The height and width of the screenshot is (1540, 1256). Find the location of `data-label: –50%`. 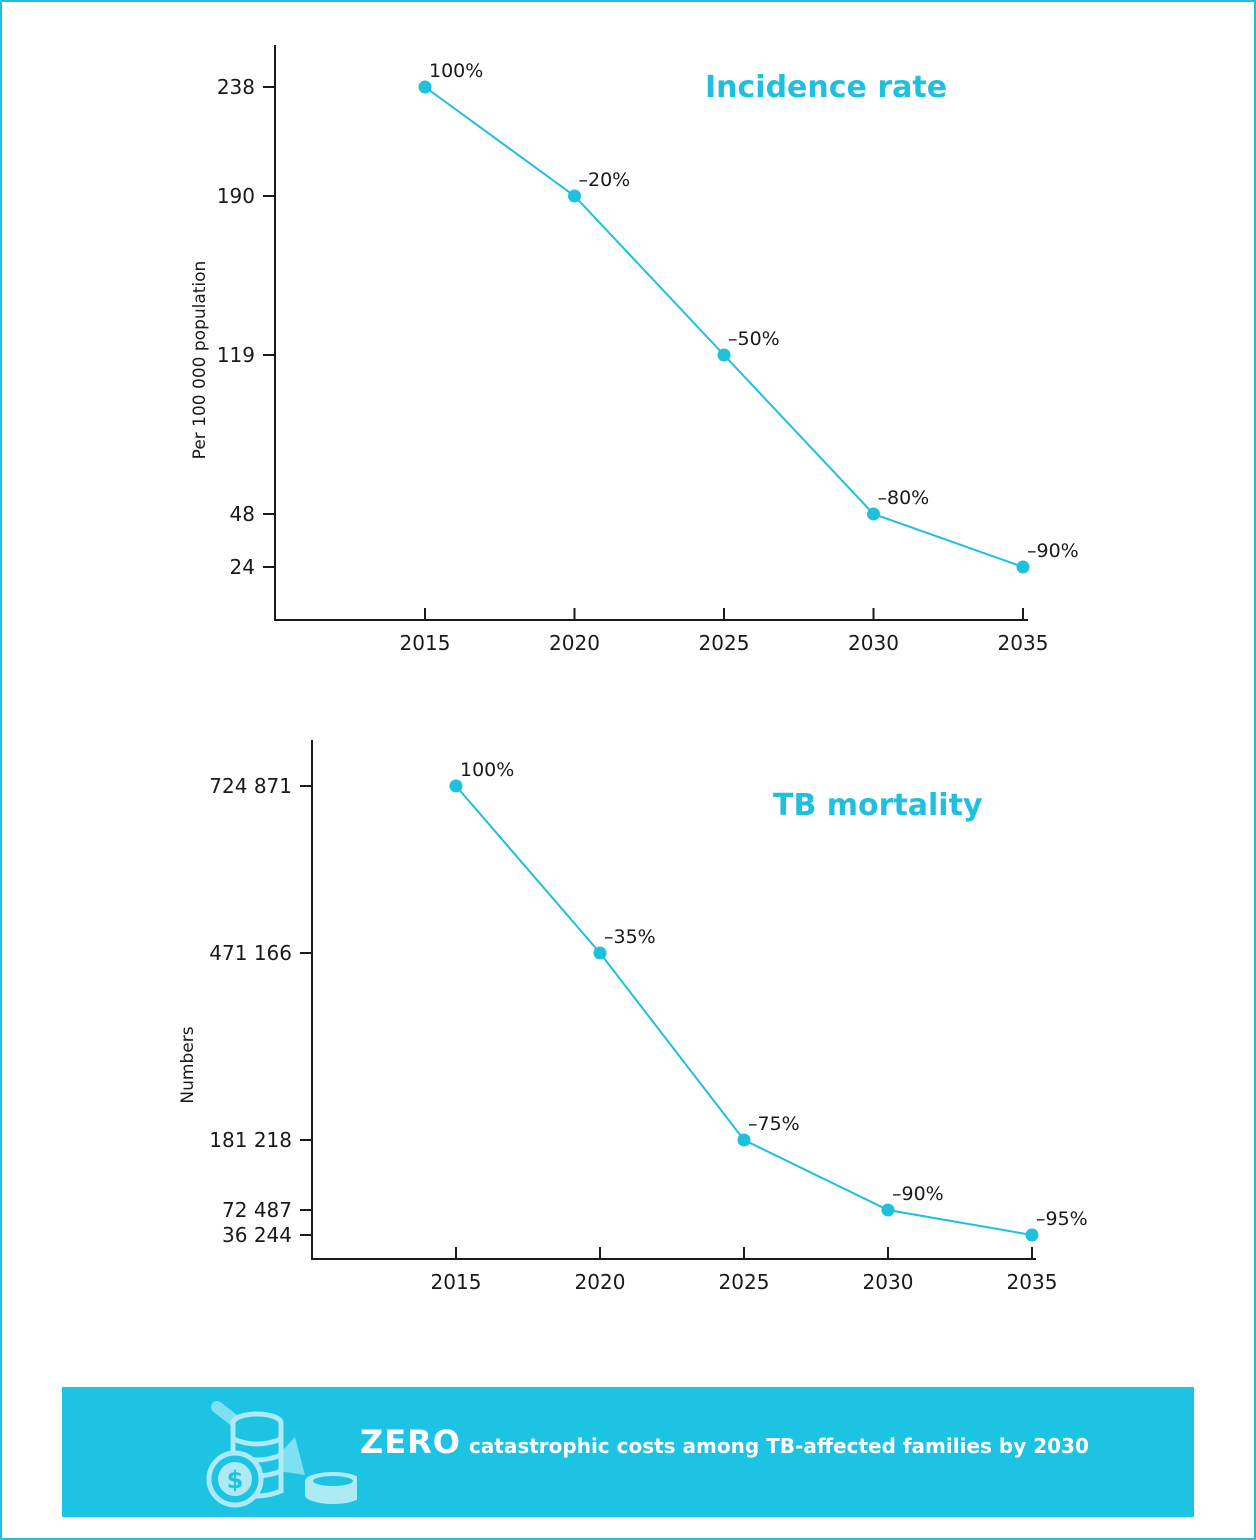

data-label: –50% is located at coordinates (754, 339).